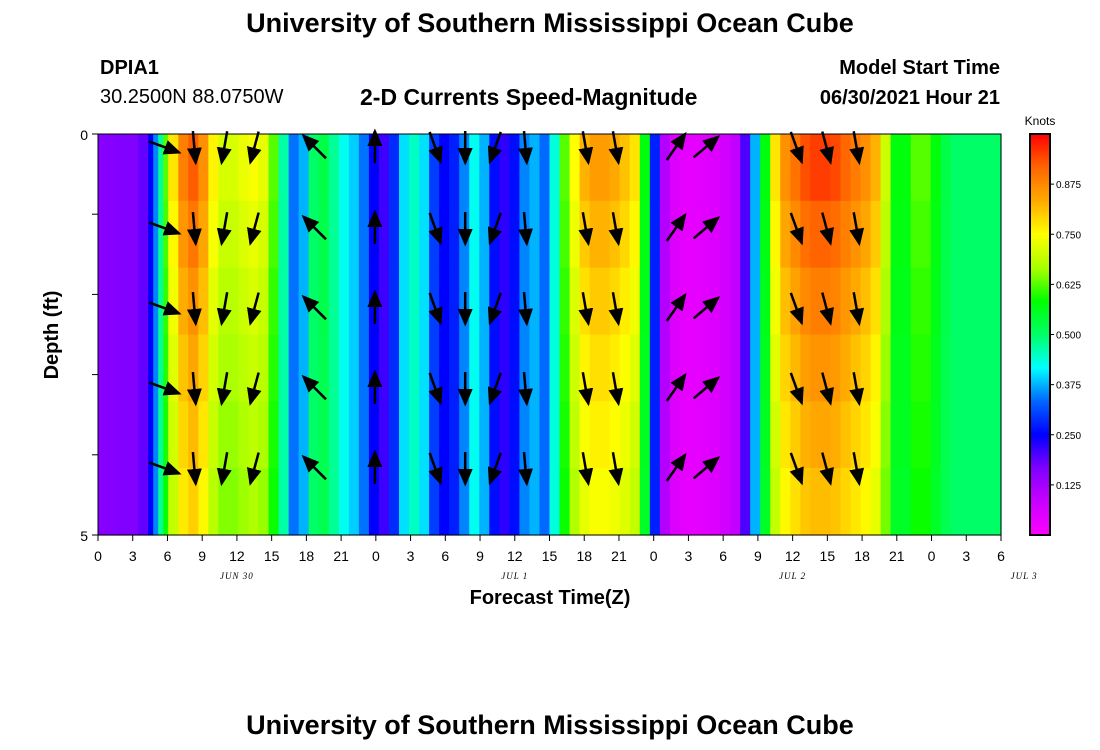 The image size is (1100, 750). I want to click on x-tick-label: 12, so click(237, 556).